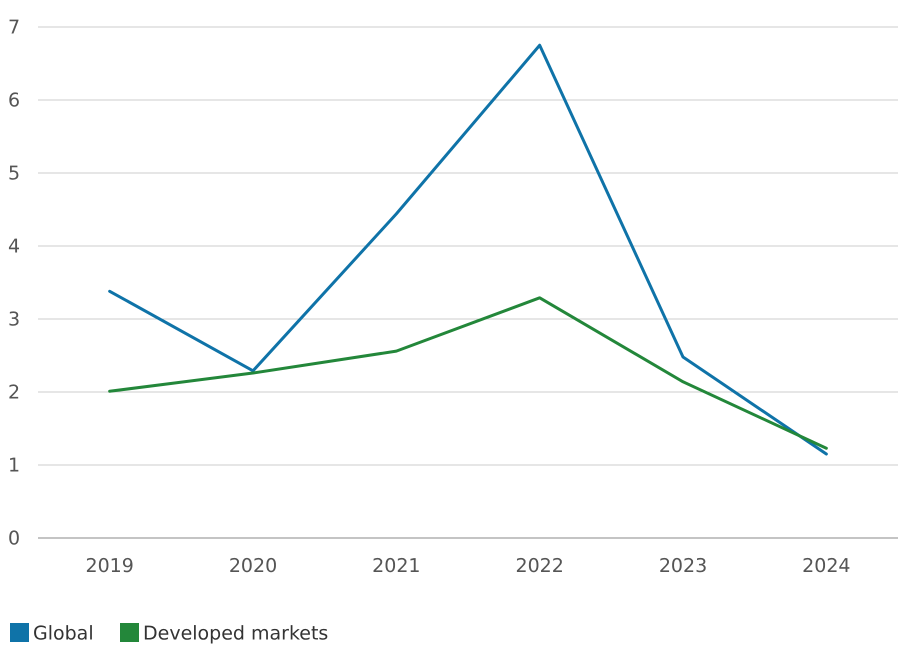  Describe the element at coordinates (14, 319) in the screenshot. I see `y-tick-label: 3` at that location.